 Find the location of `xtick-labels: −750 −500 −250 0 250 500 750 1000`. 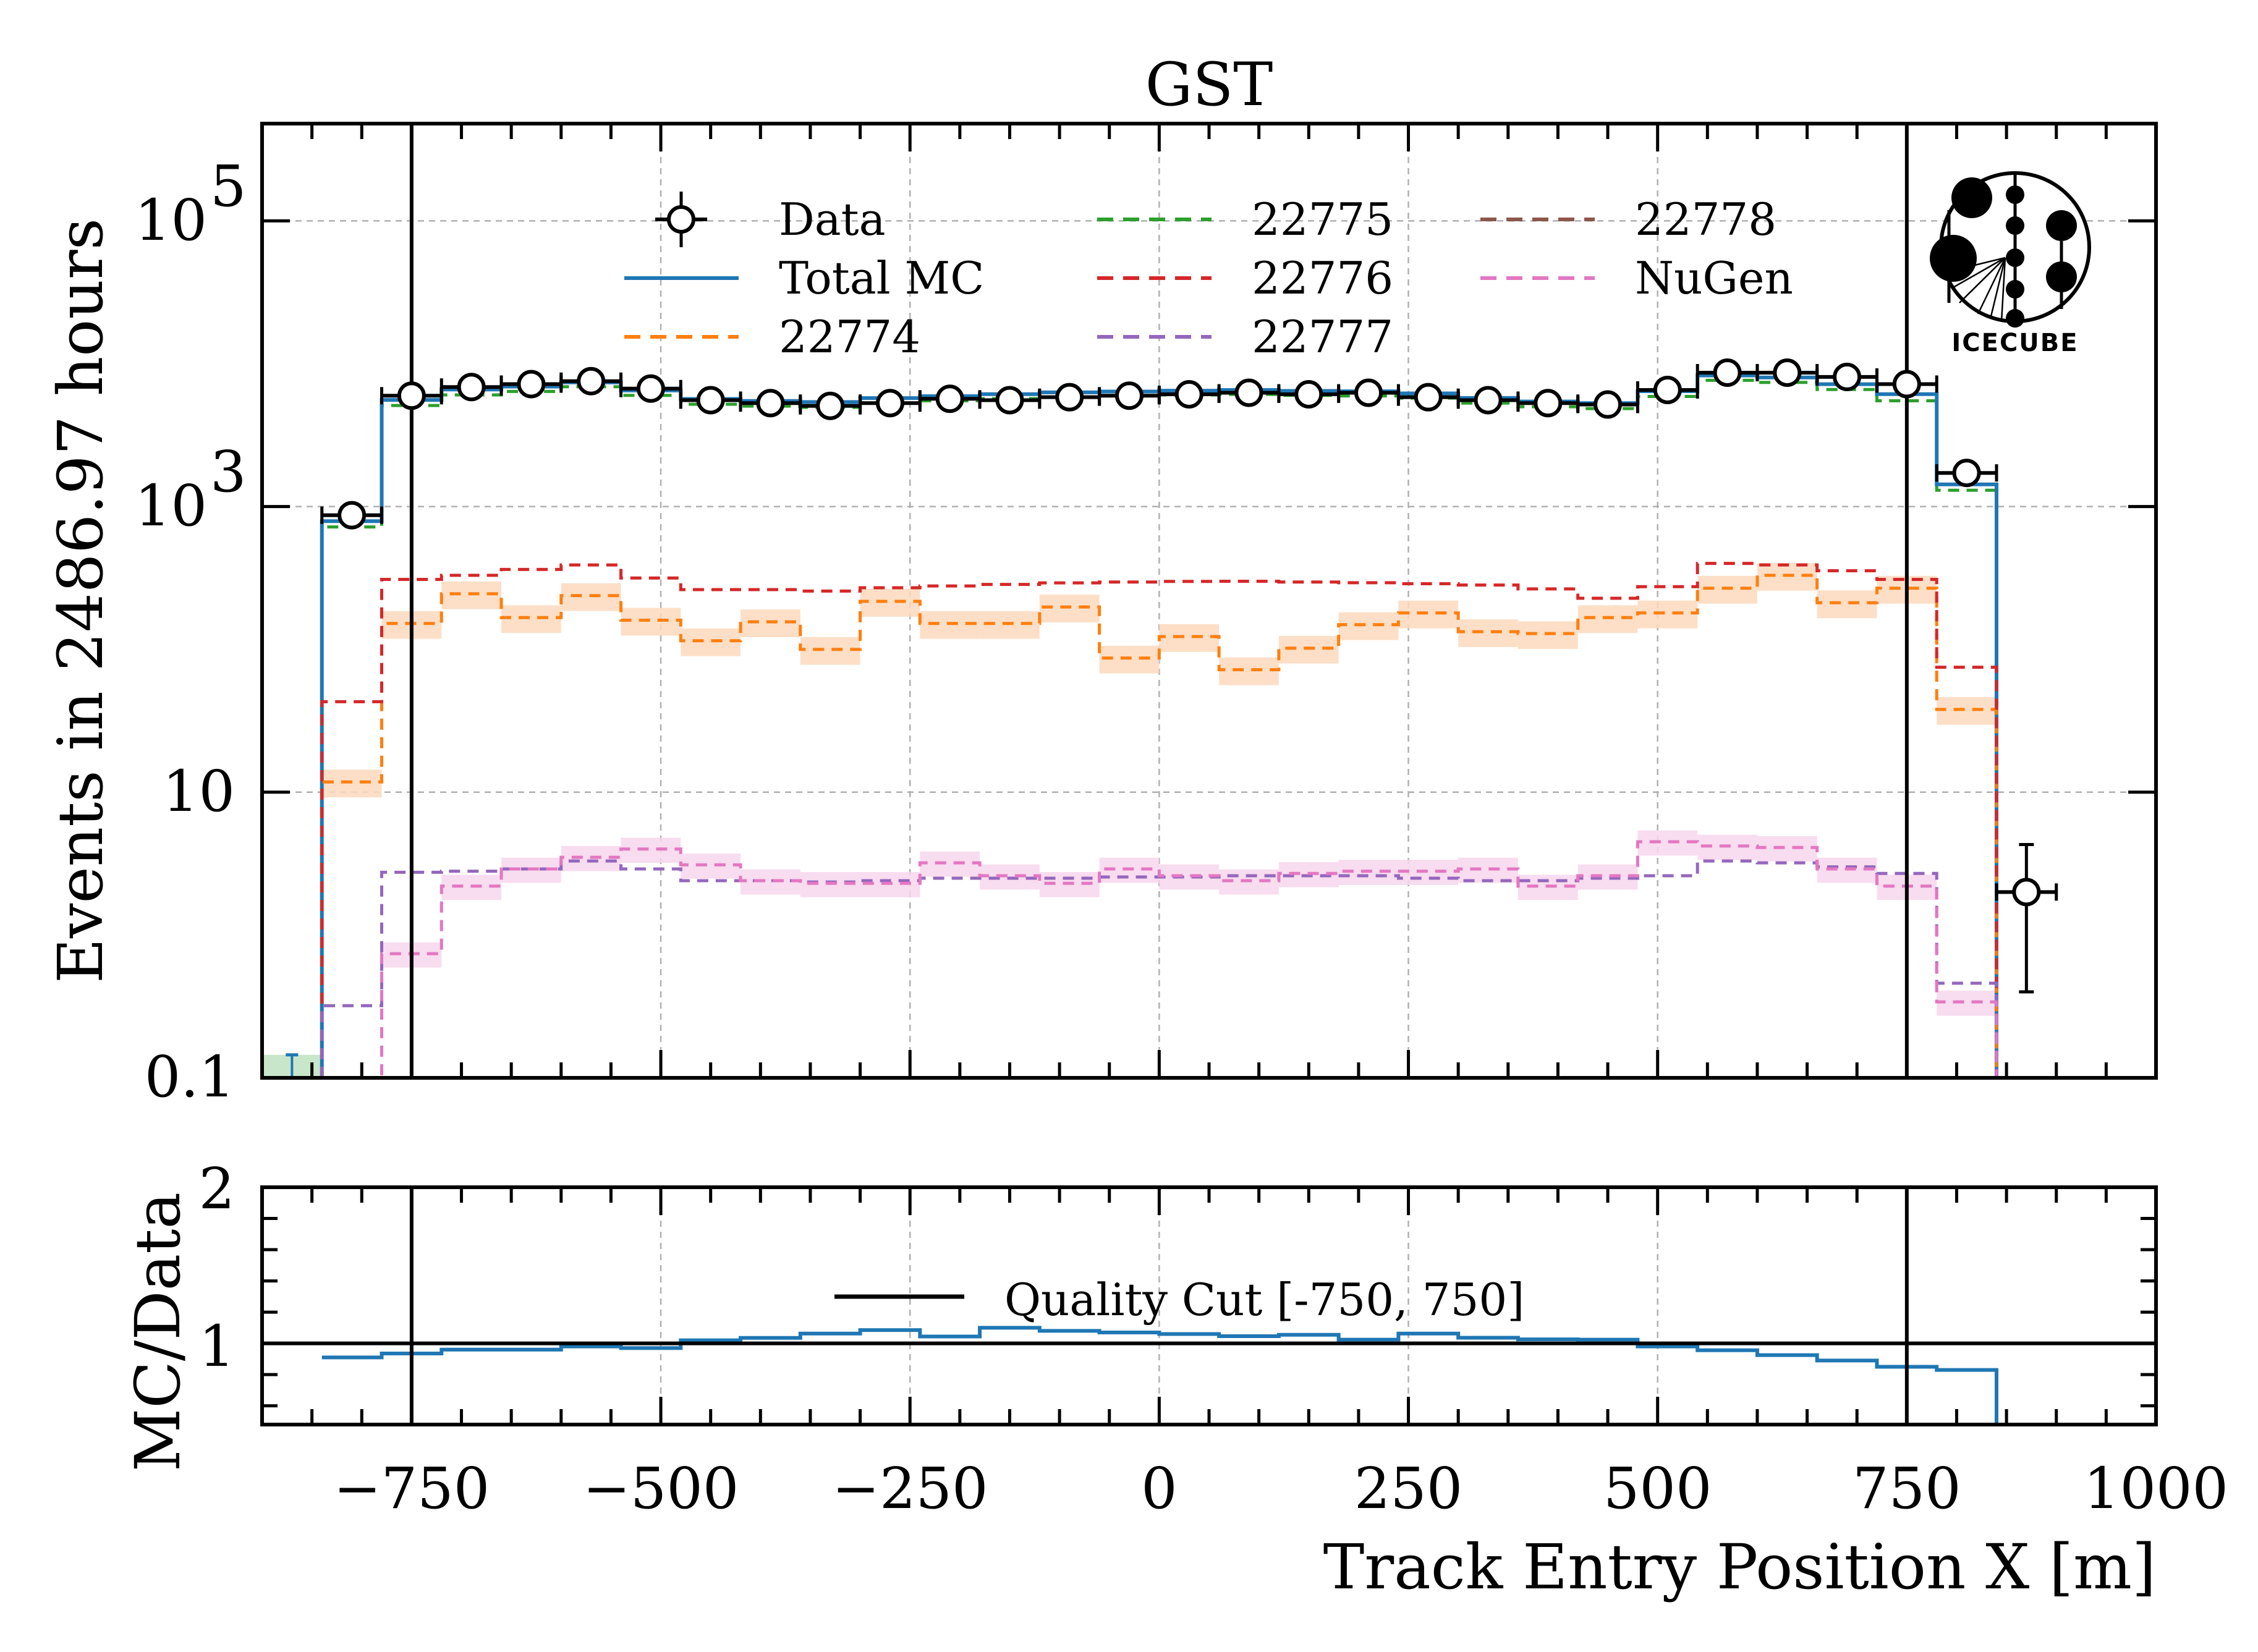

xtick-labels: −750 −500 −250 0 250 500 750 1000 is located at coordinates (1281, 1488).